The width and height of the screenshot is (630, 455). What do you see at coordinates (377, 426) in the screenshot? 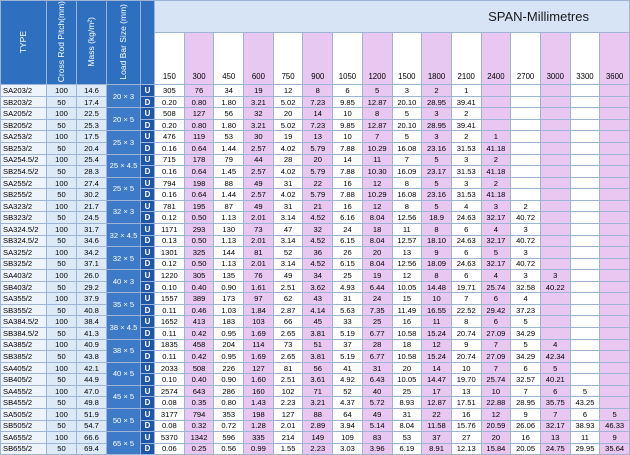
I see `value-cell: 5.14` at bounding box center [377, 426].